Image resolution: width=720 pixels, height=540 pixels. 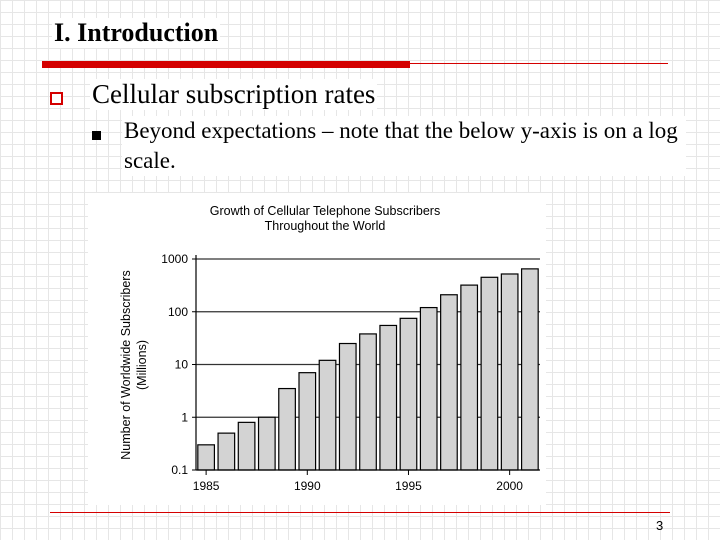 I want to click on x-tick-label: 1985, so click(x=206, y=486).